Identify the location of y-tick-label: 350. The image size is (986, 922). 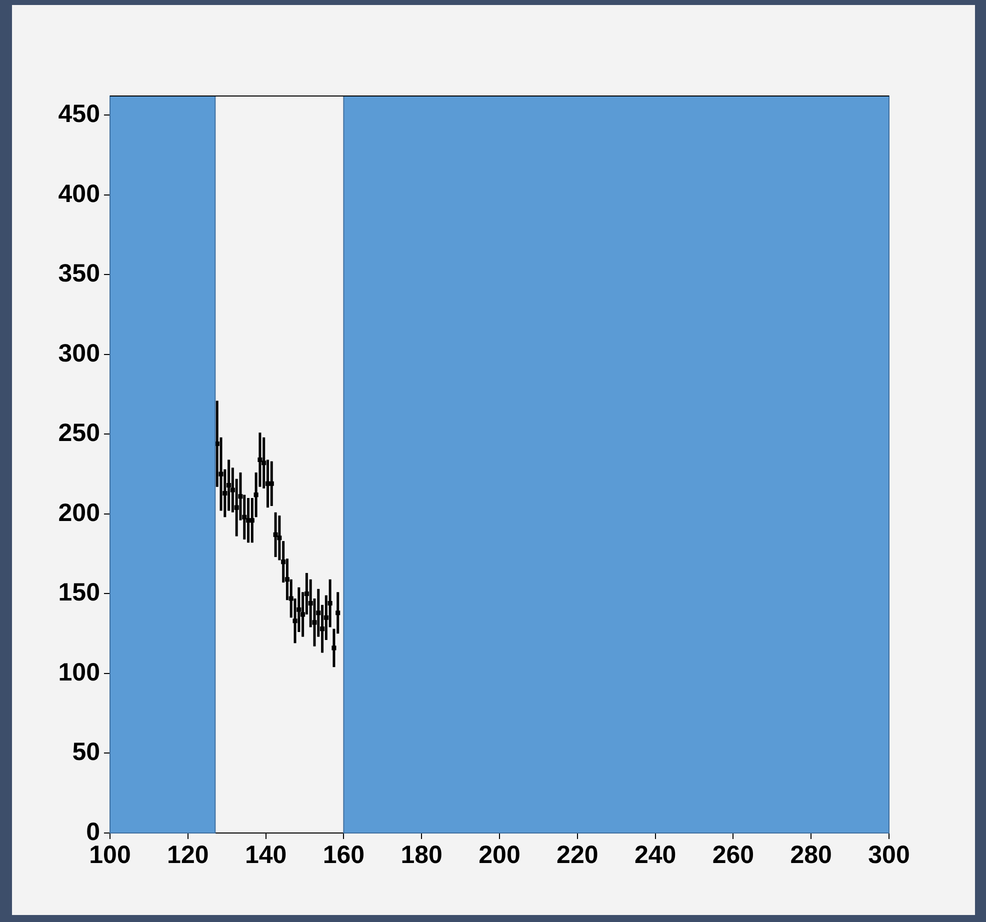
(79, 274).